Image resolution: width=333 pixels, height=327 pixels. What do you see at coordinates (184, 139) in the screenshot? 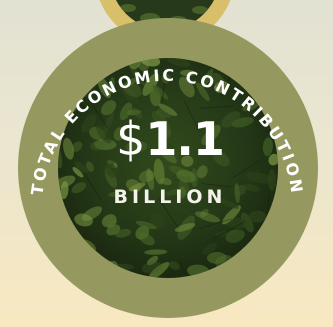
I see `contribution-amount: 1.1` at bounding box center [184, 139].